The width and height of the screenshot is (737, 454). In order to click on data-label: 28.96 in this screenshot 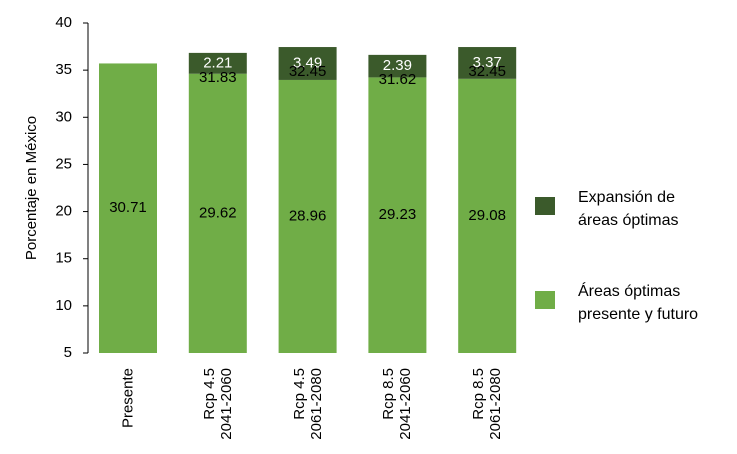, I will do `click(308, 215)`.